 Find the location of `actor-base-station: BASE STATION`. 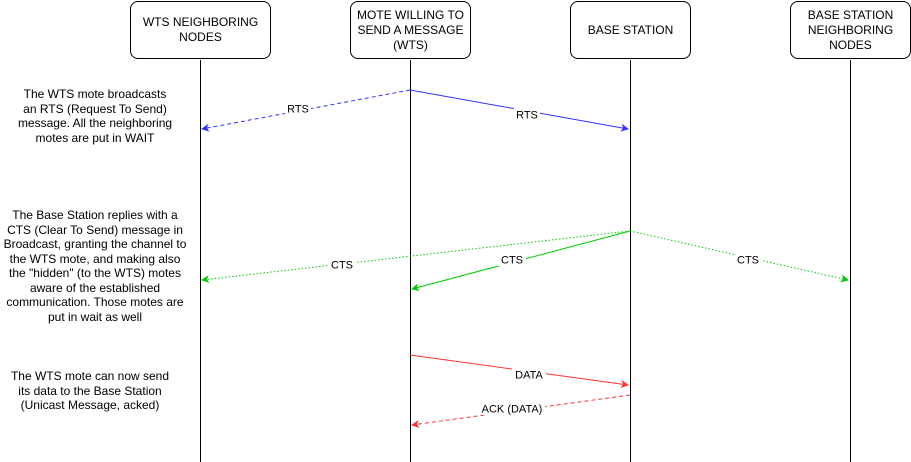

actor-base-station: BASE STATION is located at coordinates (630, 30).